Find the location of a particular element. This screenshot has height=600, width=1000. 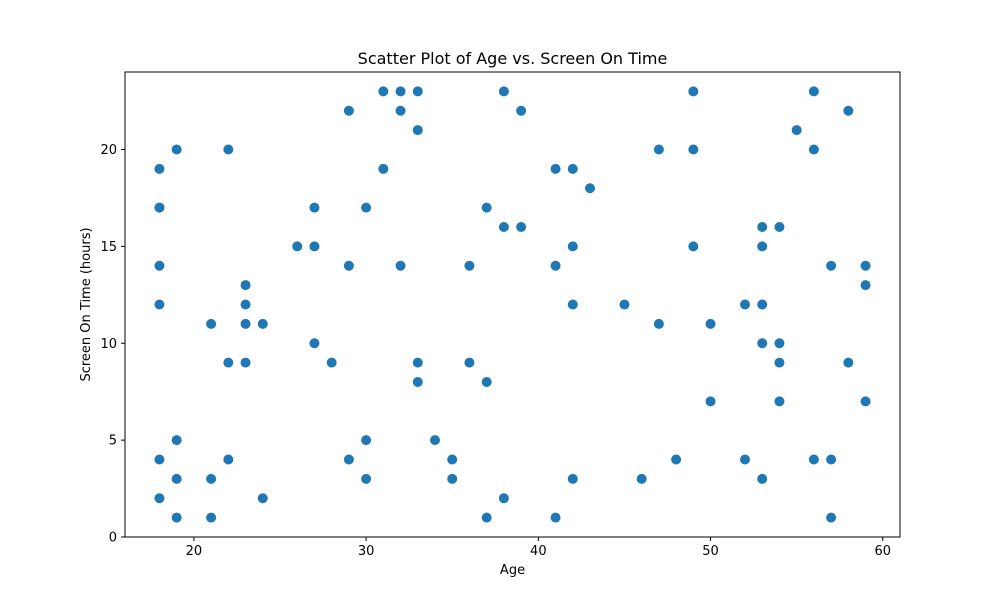

y-axis-label: Screen On Time (hours) is located at coordinates (86, 304).